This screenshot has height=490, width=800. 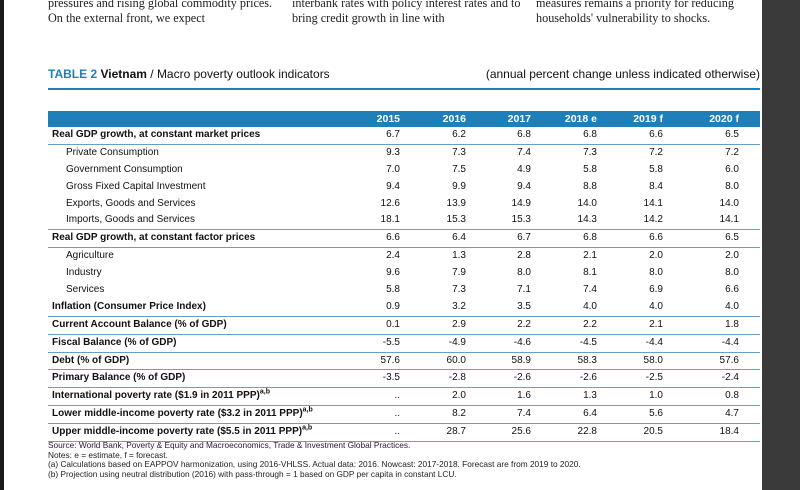 I want to click on row-label-text: Inflation (Consumer Price Index), so click(x=129, y=306).